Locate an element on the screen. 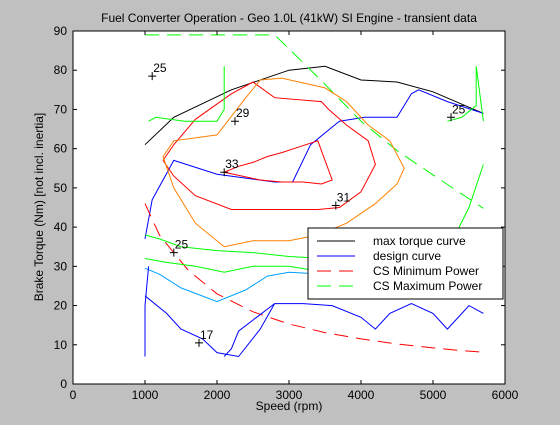 The height and width of the screenshot is (425, 560). legend-label: CS Maximum Power is located at coordinates (427, 286).